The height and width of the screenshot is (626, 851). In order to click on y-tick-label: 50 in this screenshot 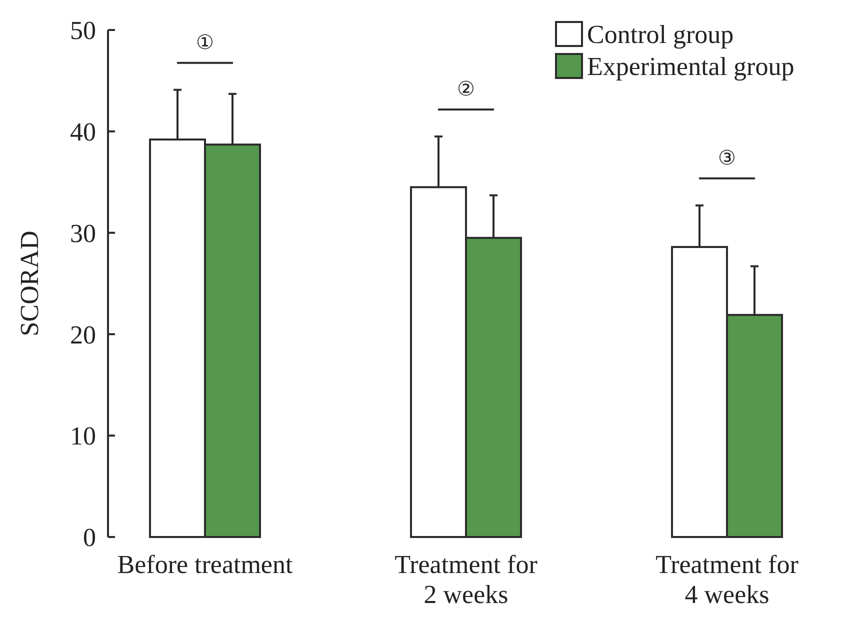, I will do `click(83, 31)`.